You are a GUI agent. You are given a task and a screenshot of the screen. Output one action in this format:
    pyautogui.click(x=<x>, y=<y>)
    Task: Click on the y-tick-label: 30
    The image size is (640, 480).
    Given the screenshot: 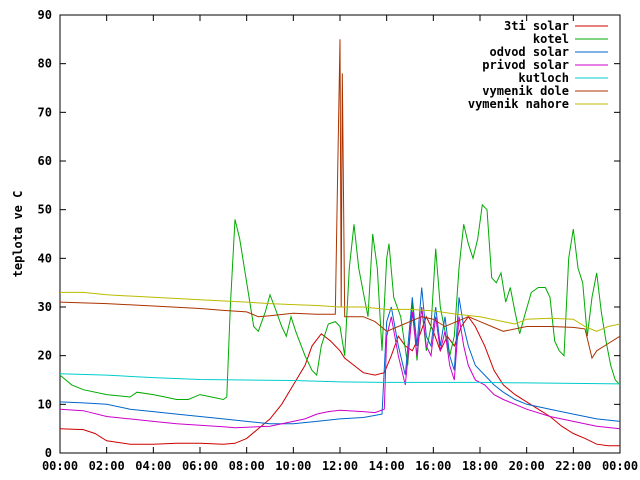 What is the action you would take?
    pyautogui.click(x=45, y=307)
    